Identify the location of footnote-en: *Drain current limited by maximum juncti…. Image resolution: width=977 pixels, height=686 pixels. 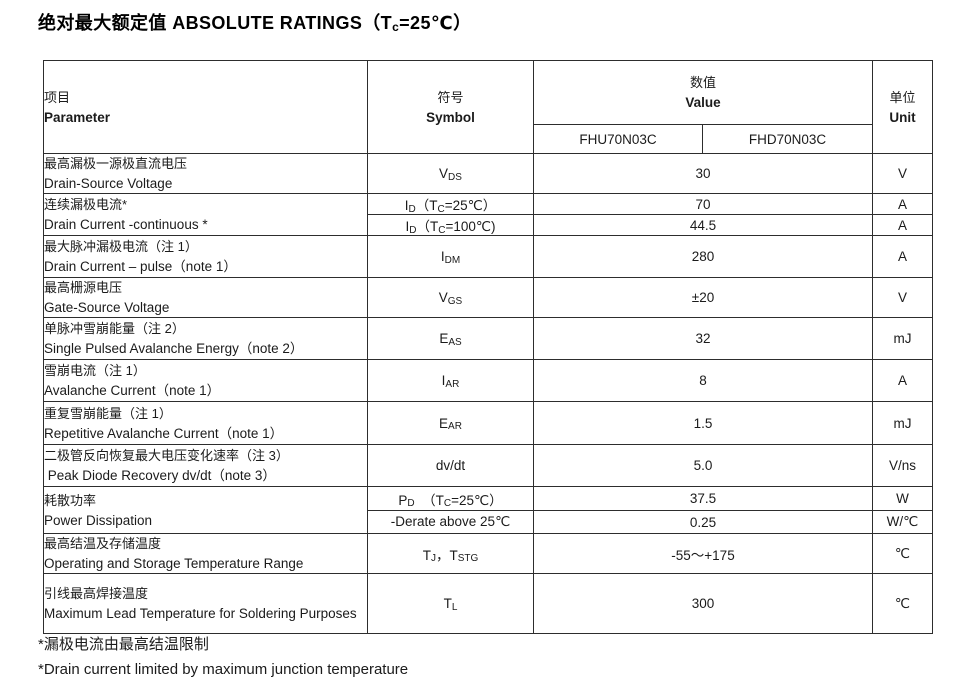
(223, 669).